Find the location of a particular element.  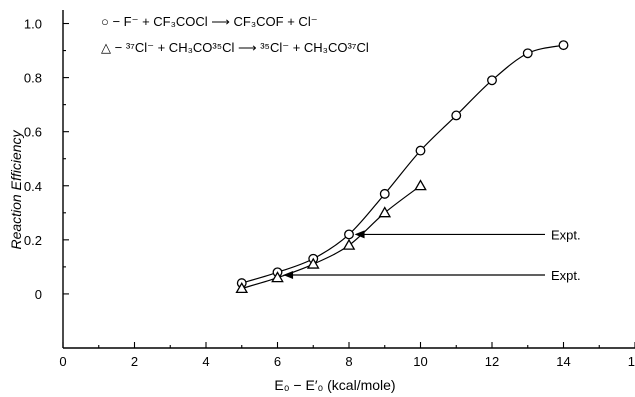

x-tick-label: 4 is located at coordinates (205, 361).